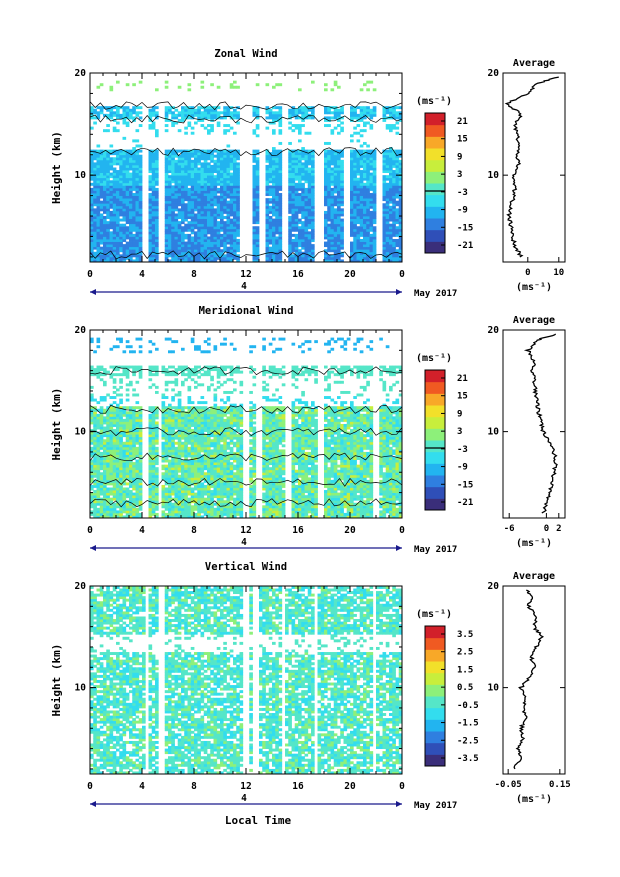  I want to click on profile-x-tick-label: 10, so click(558, 273).